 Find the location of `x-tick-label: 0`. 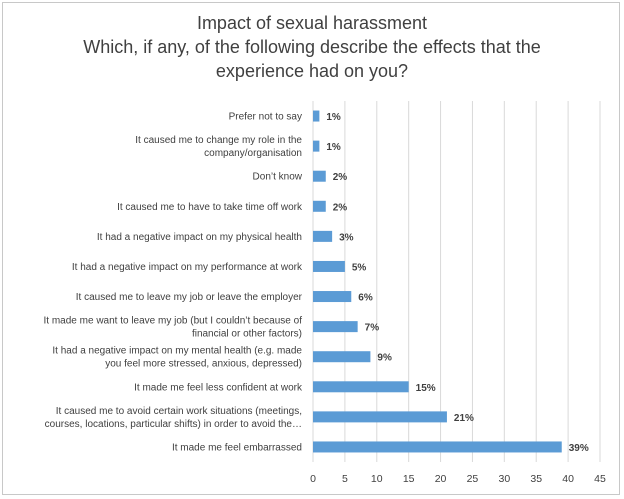

x-tick-label: 0 is located at coordinates (313, 479).